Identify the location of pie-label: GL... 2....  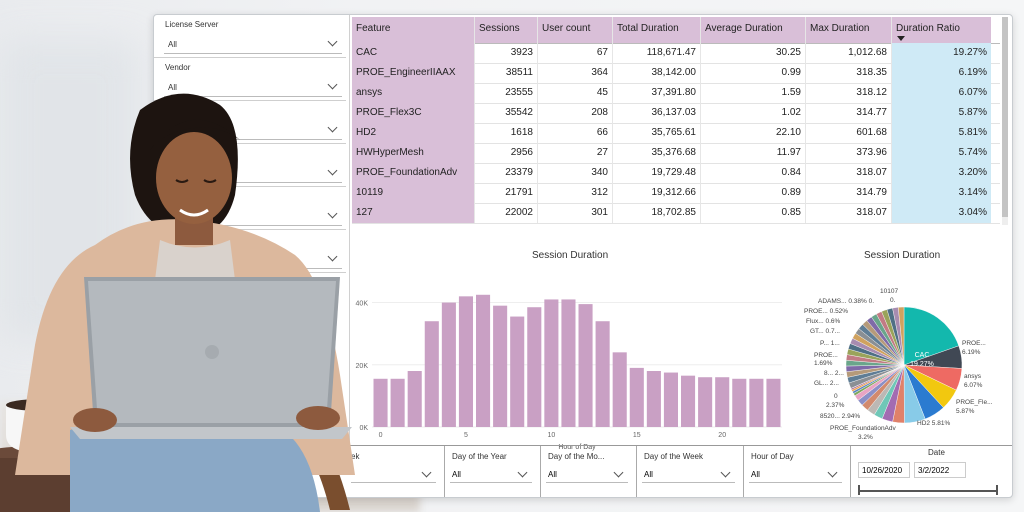
(826, 383).